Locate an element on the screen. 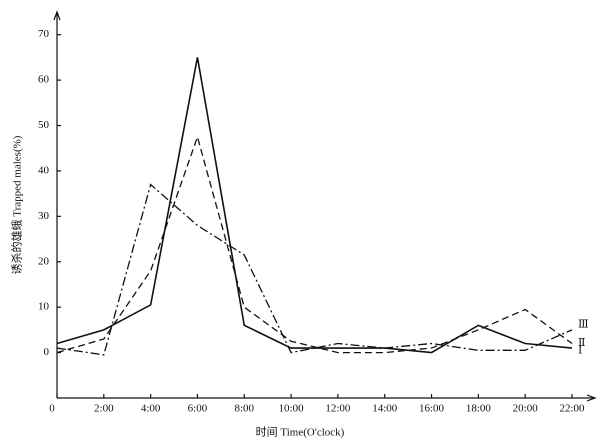 This screenshot has height=448, width=601. x-arrow is located at coordinates (591, 398).